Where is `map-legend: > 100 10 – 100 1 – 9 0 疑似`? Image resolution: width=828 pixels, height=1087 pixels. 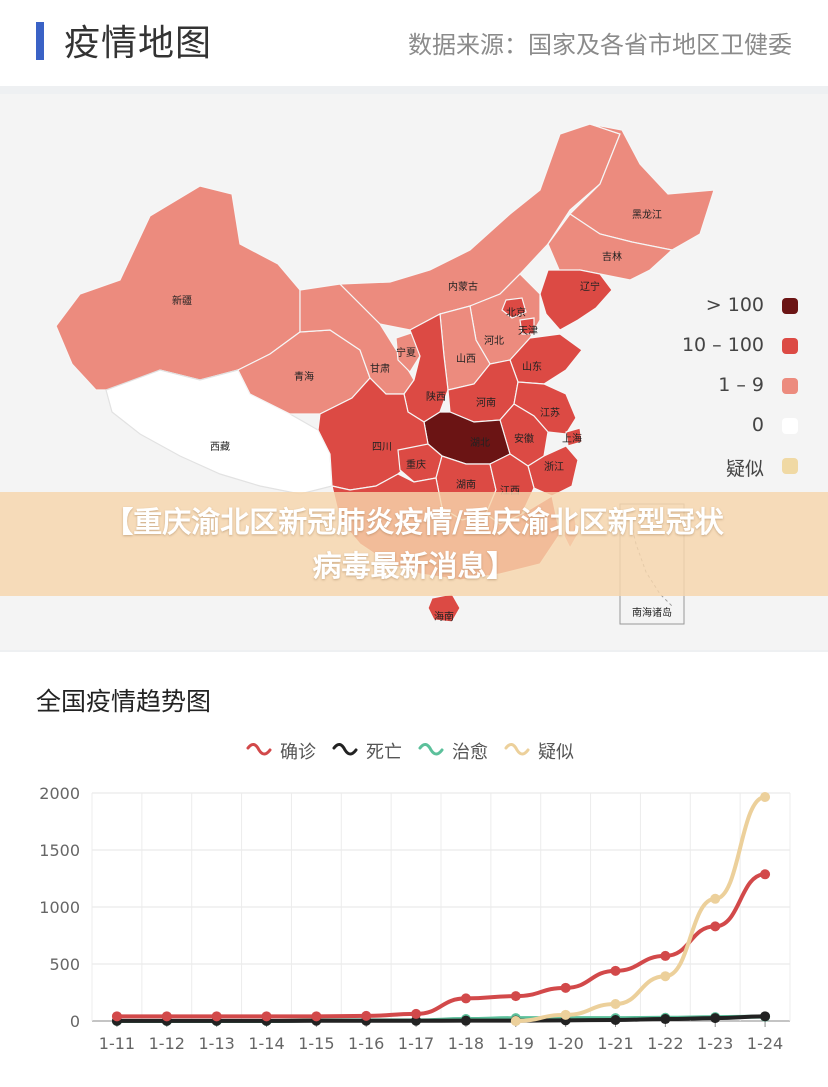
map-legend: > 100 10 – 100 1 – 9 0 疑似 is located at coordinates (725, 390).